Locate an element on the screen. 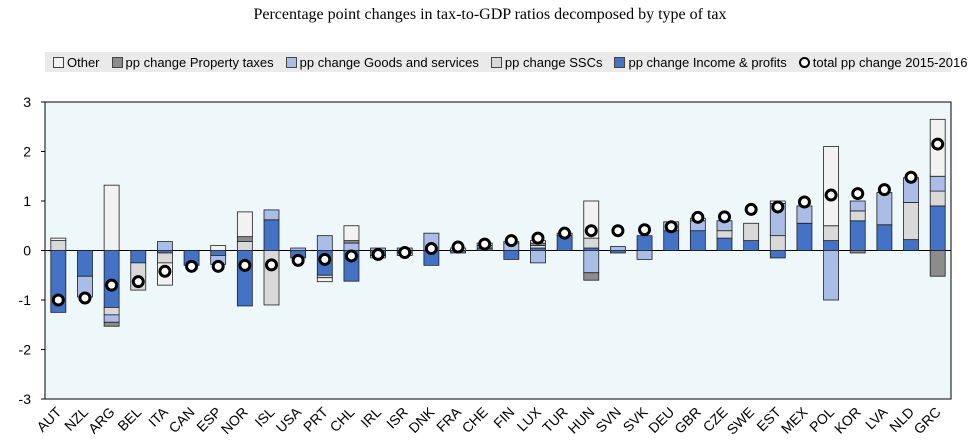  x-tick-label: CAN is located at coordinates (181, 420).